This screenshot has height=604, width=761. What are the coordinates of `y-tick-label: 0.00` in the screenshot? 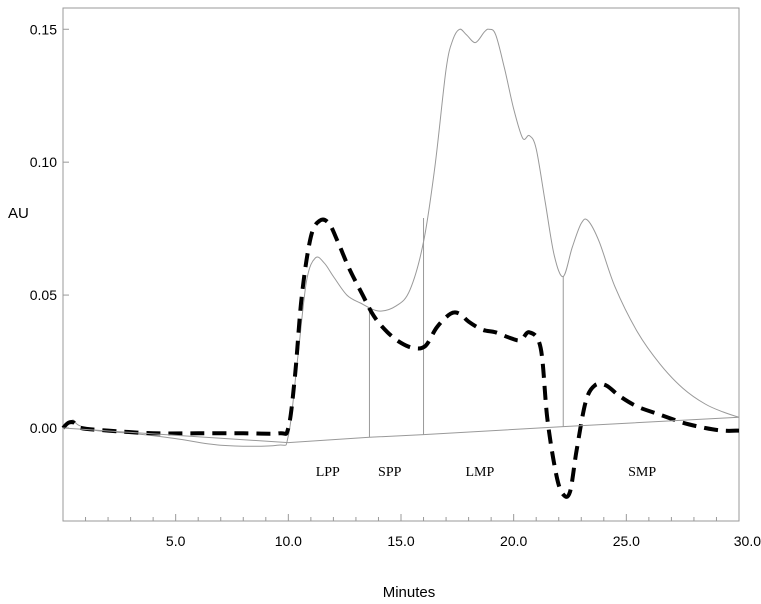 It's located at (43, 428).